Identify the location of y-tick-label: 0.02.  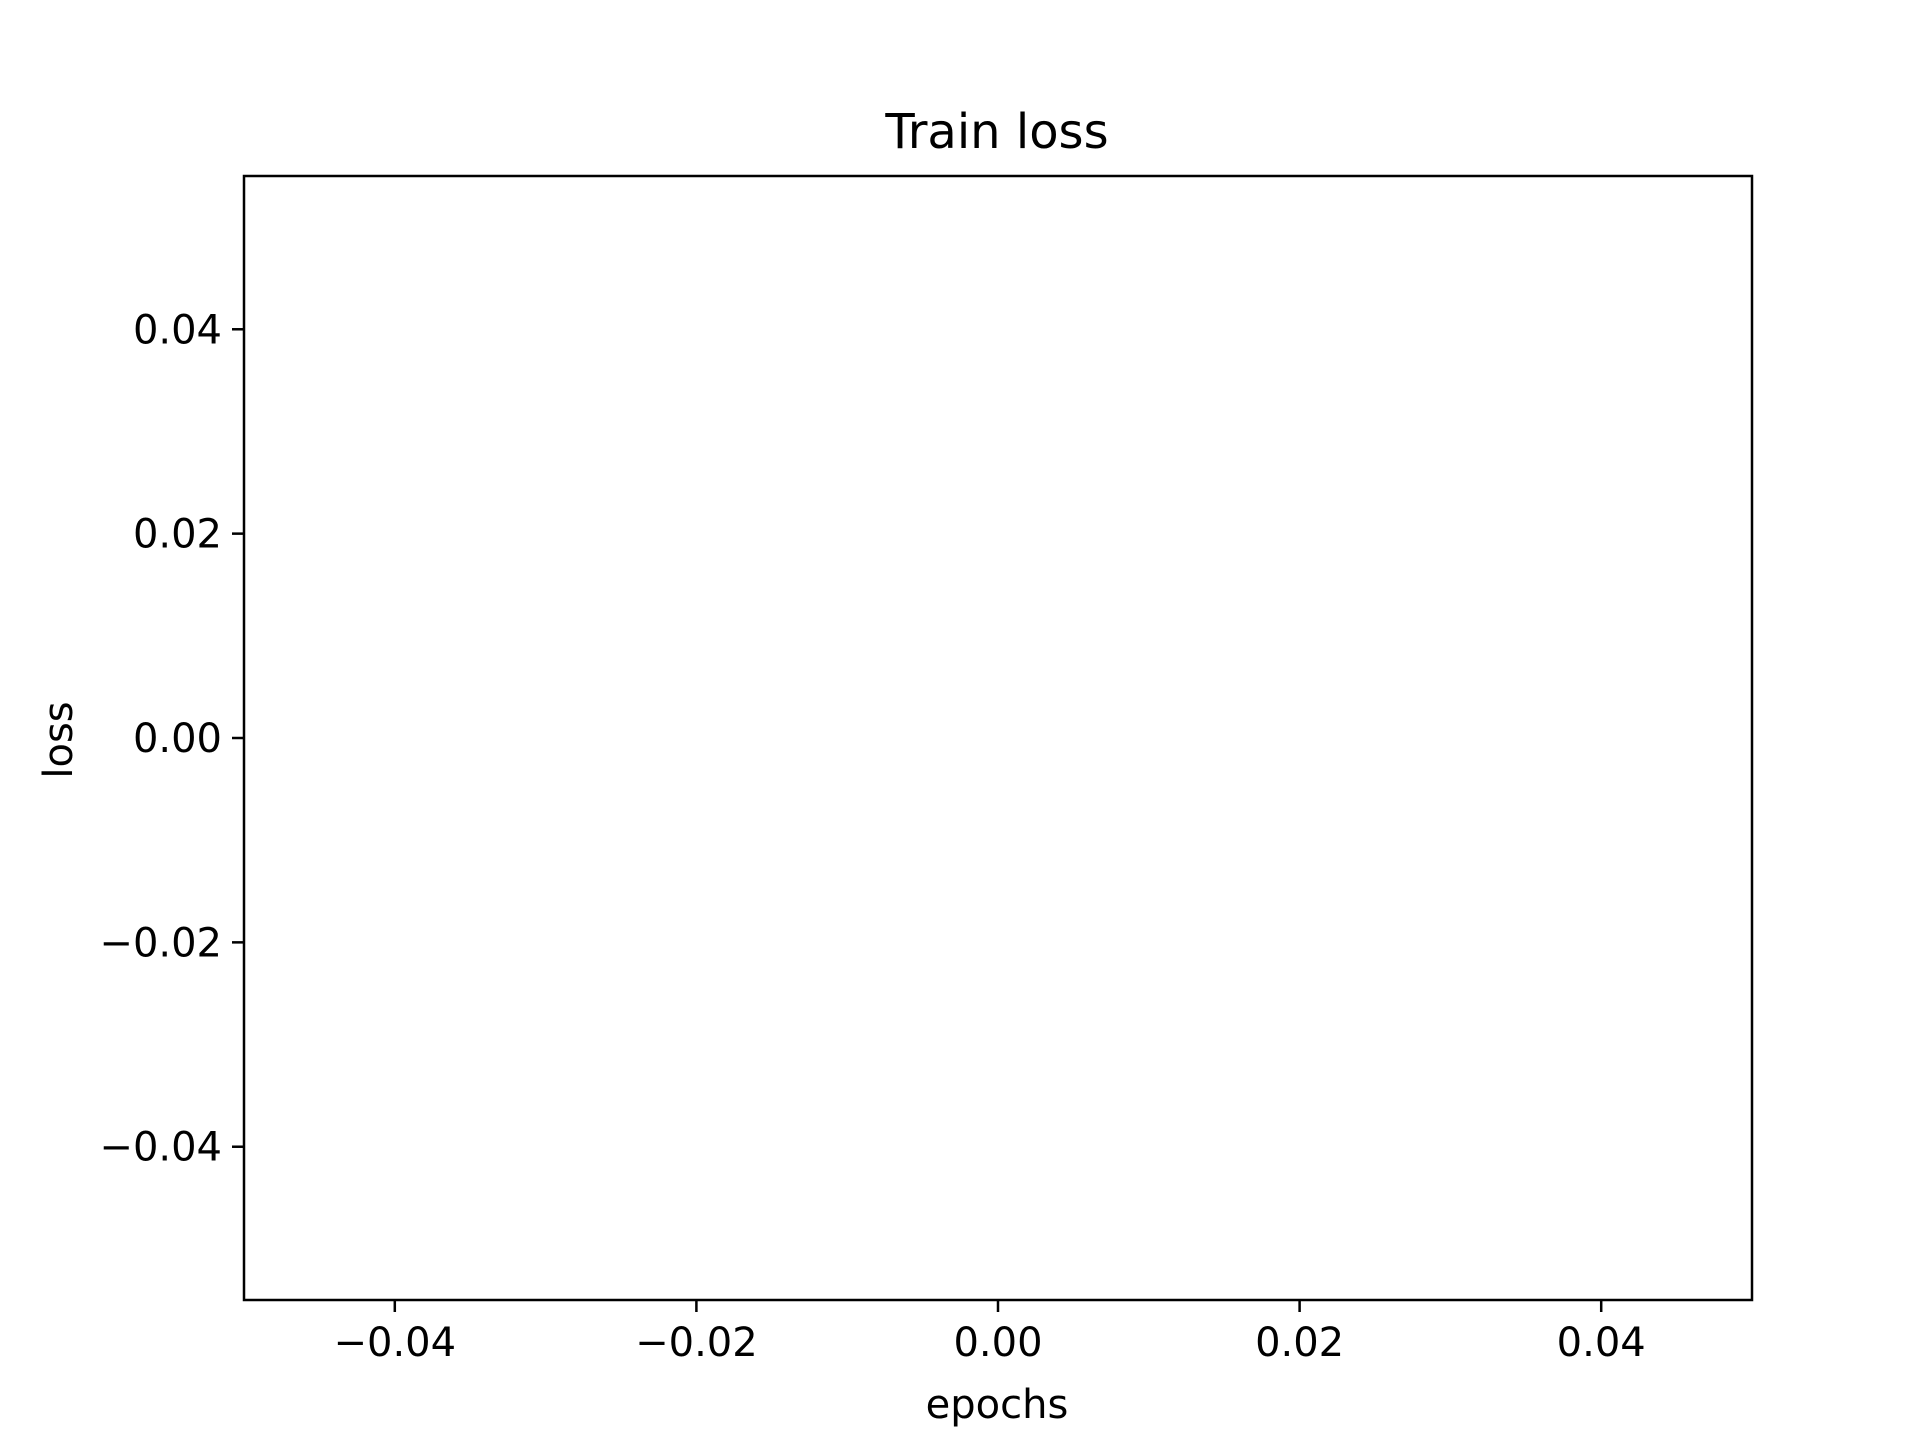
(177, 535).